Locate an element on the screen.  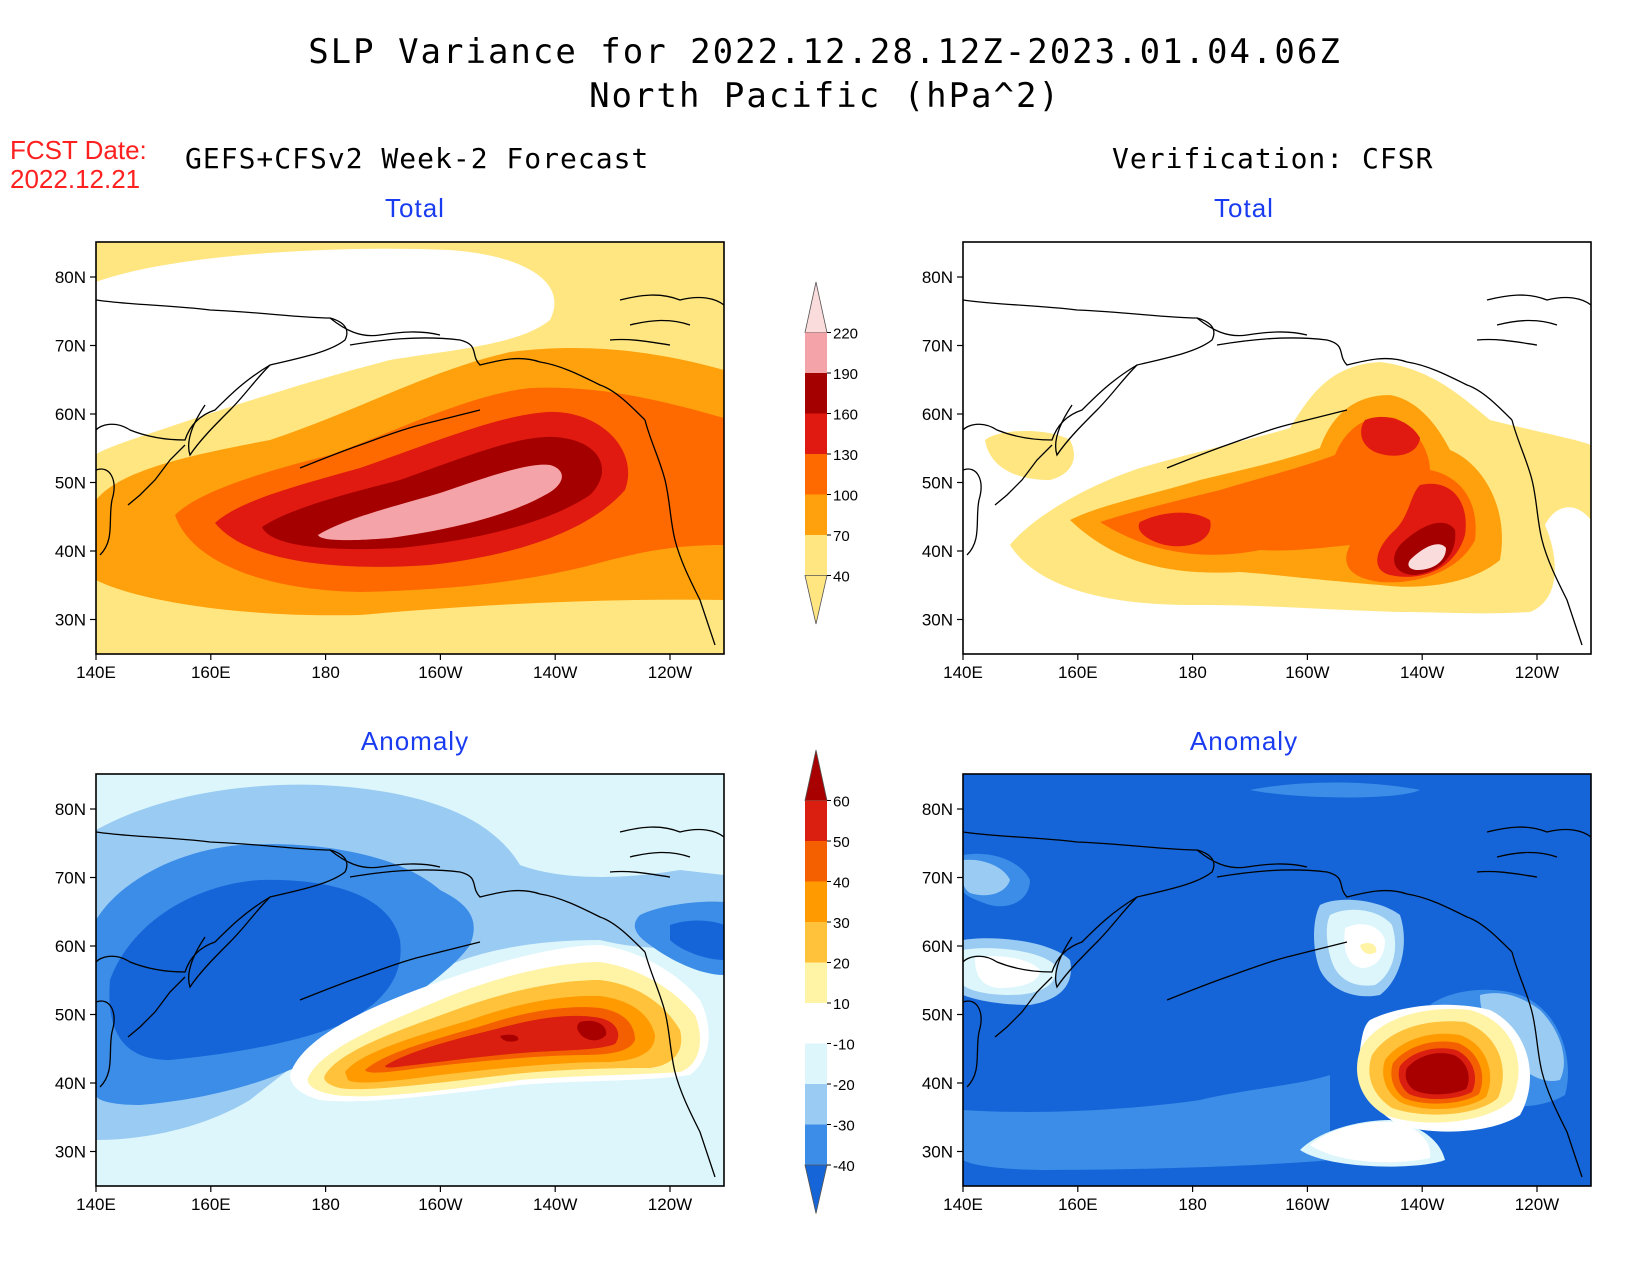
kamchatka is located at coordinates (229, 410).